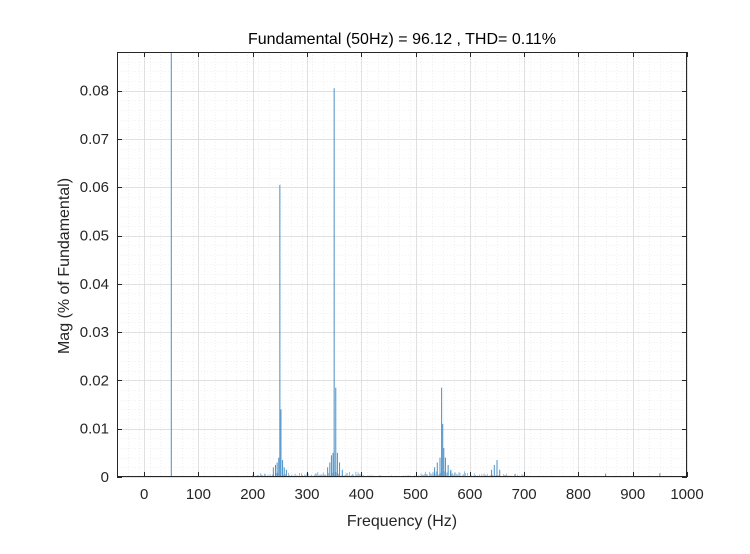 The width and height of the screenshot is (750, 554). Describe the element at coordinates (105, 477) in the screenshot. I see `y-tick-label: 0` at that location.